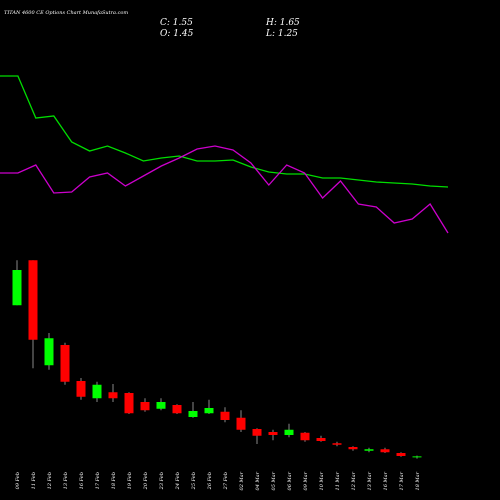 The width and height of the screenshot is (500, 500). I want to click on x-tick-label: 20 Feb, so click(146, 481).